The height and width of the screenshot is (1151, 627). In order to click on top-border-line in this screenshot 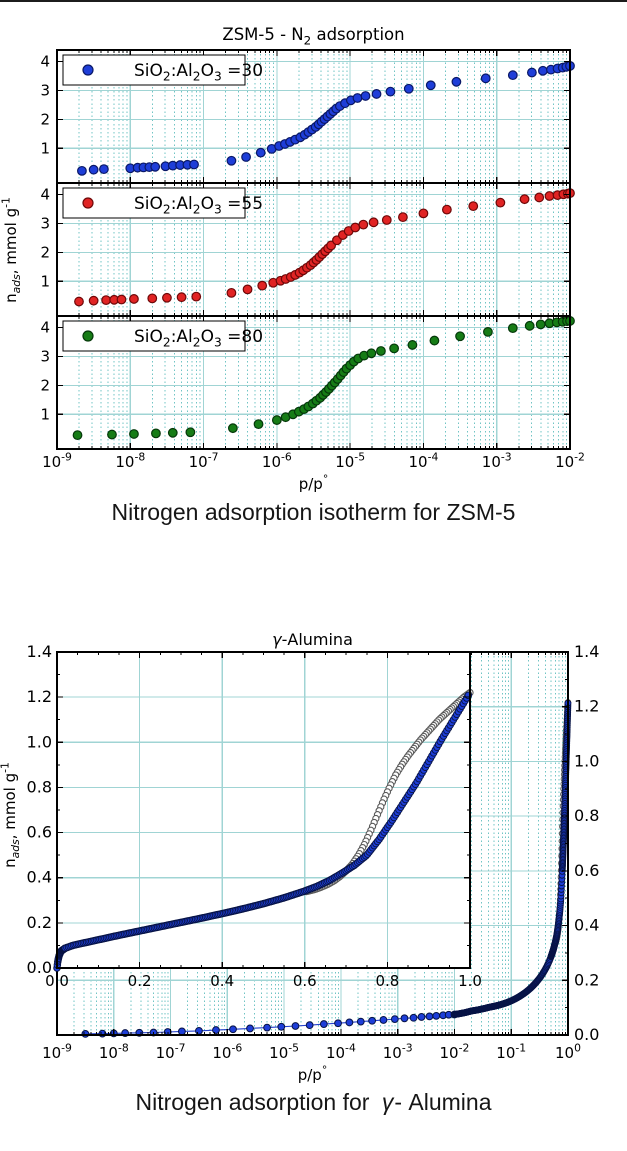, I will do `click(313, 1)`.